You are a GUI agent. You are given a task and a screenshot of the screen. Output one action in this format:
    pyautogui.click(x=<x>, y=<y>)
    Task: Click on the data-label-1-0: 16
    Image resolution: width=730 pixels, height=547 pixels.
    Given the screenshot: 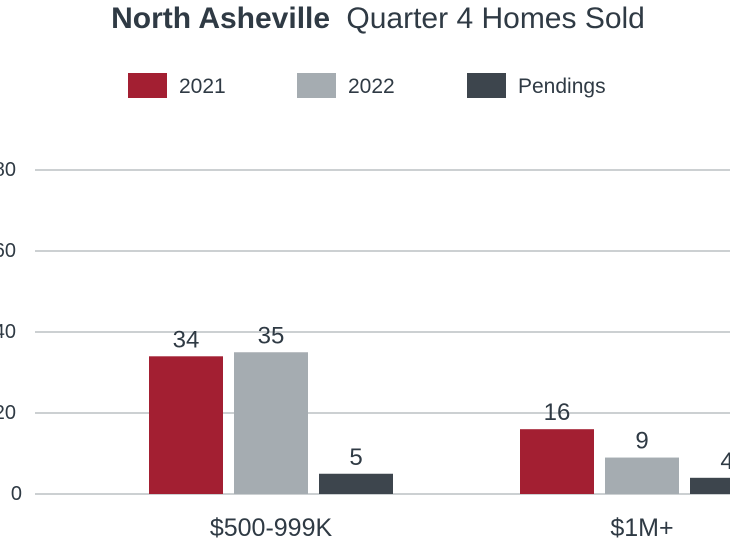 What is the action you would take?
    pyautogui.click(x=557, y=412)
    